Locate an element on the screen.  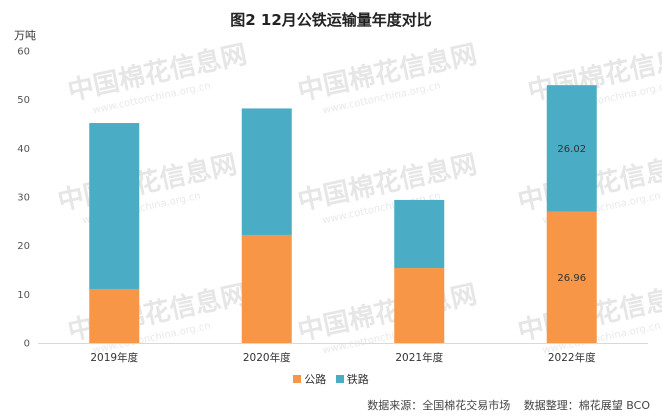
legend-swatch-rail is located at coordinates (339, 379).